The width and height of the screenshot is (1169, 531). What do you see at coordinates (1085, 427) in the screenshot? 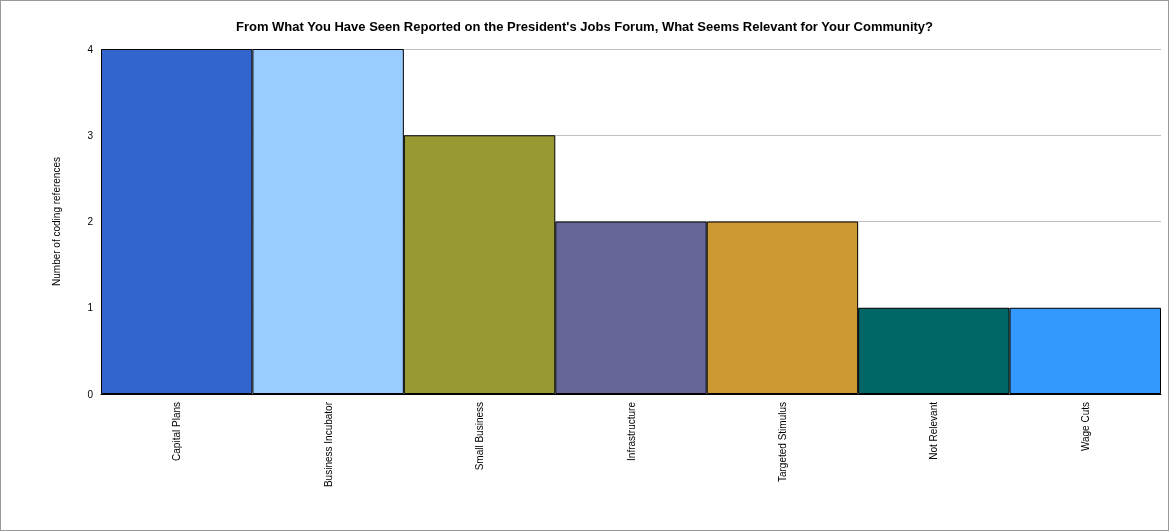
I see `x-tick-label: Wage Cuts` at bounding box center [1085, 427].